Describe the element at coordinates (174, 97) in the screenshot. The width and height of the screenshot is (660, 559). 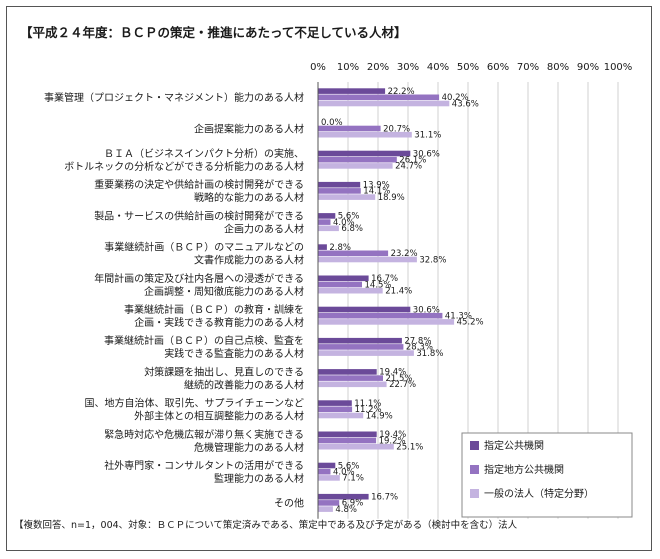
I see `category-label: 事業管理（プロジェクト・マネジメント）能力のある人材` at that location.